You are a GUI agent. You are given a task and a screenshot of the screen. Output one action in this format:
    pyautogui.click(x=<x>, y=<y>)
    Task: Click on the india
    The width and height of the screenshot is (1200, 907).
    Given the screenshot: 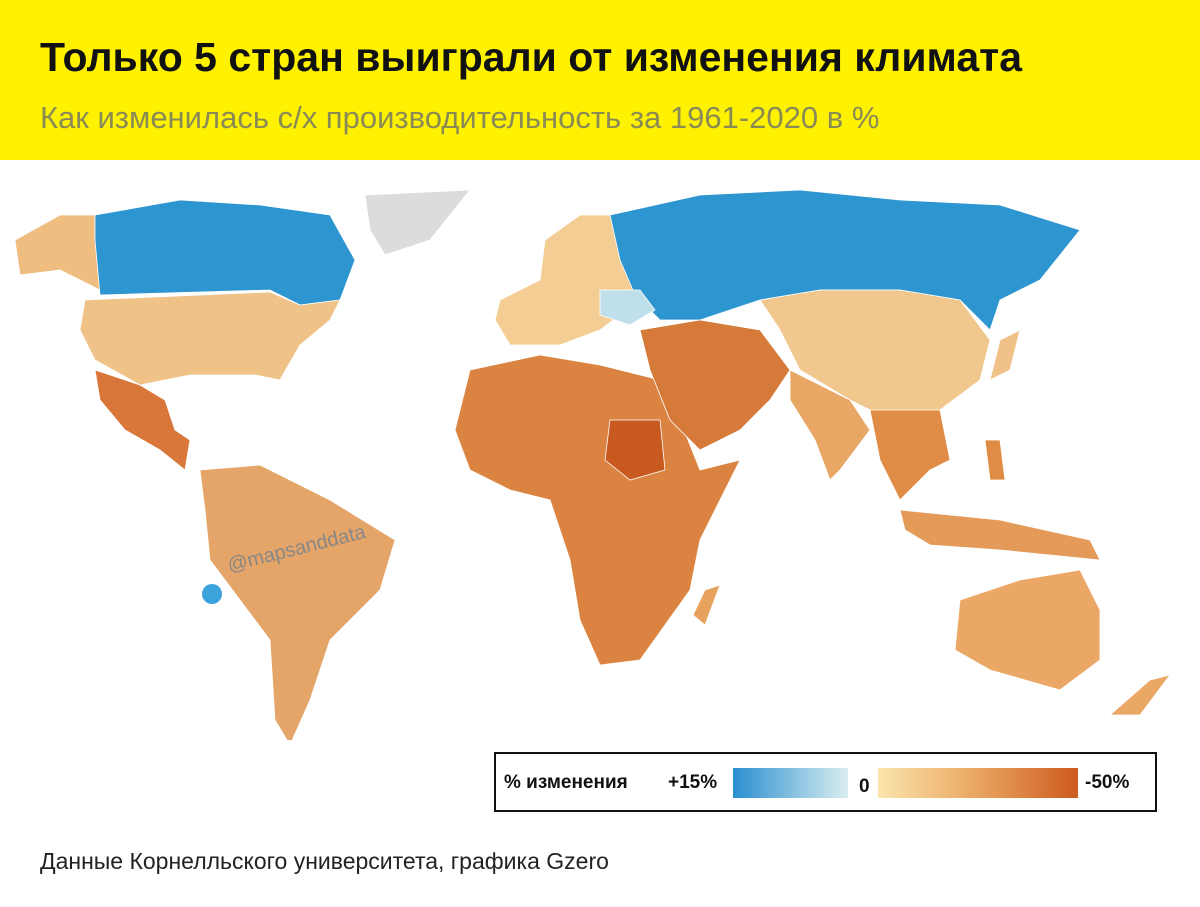 What is the action you would take?
    pyautogui.click(x=830, y=425)
    